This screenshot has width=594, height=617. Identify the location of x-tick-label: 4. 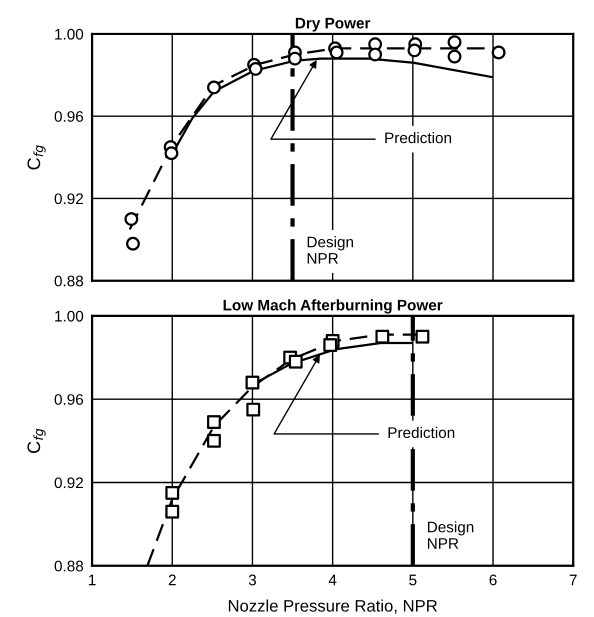
(332, 580).